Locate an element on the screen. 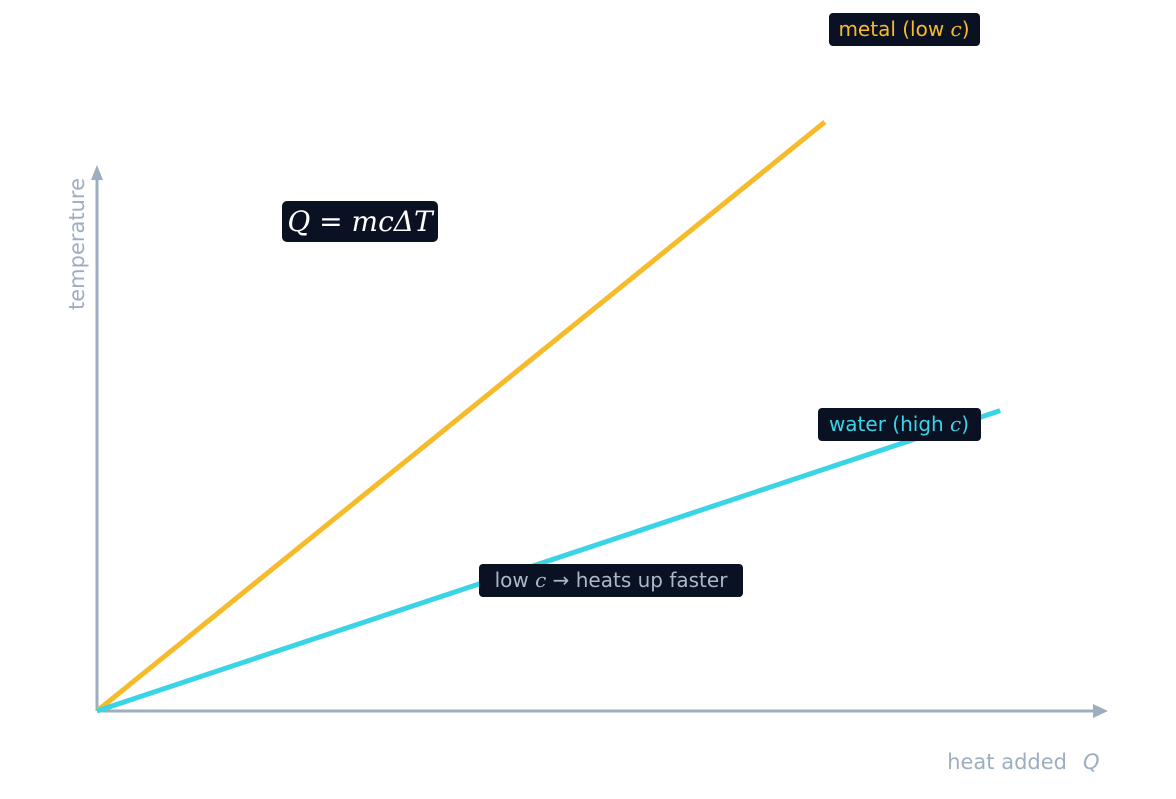  legend-label-water: water (high c) is located at coordinates (899, 424).